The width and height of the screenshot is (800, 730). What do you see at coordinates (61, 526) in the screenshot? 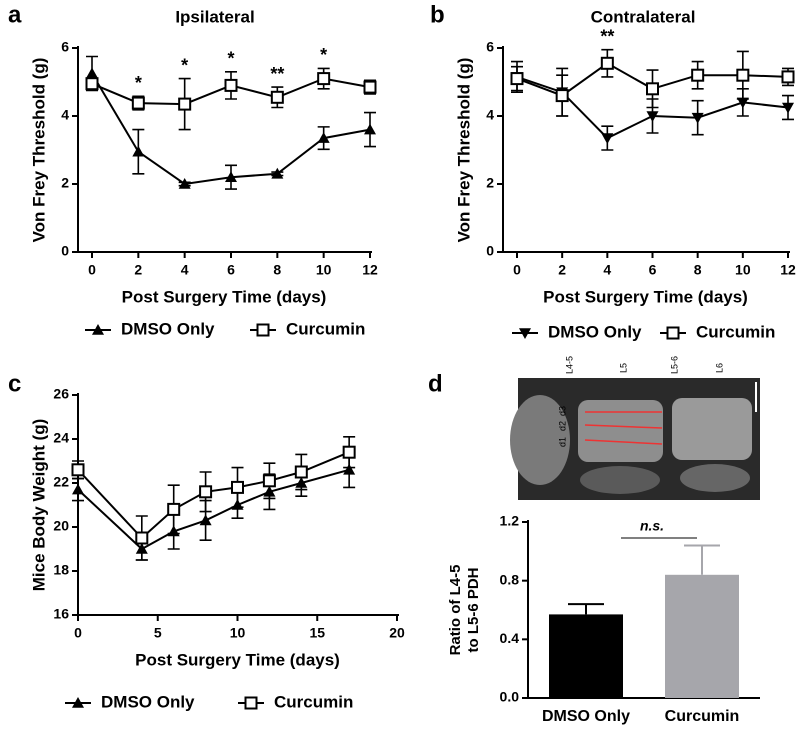
I see `y-tick-label: 20` at bounding box center [61, 526].